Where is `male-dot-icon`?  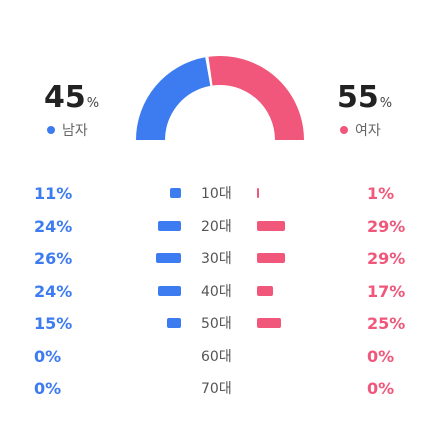
male-dot-icon is located at coordinates (51, 130).